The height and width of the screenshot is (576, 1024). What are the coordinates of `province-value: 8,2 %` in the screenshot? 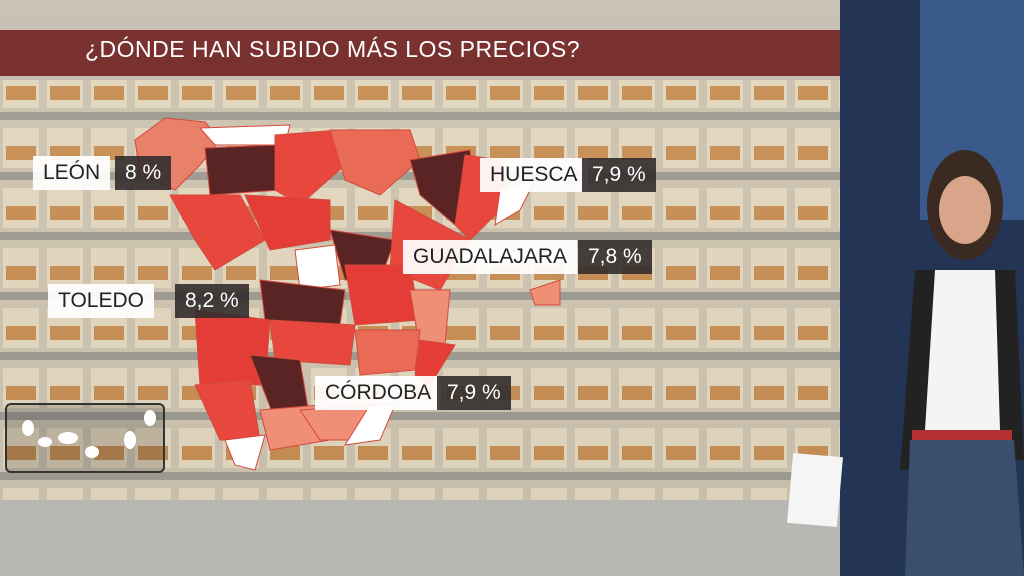 It's located at (212, 301).